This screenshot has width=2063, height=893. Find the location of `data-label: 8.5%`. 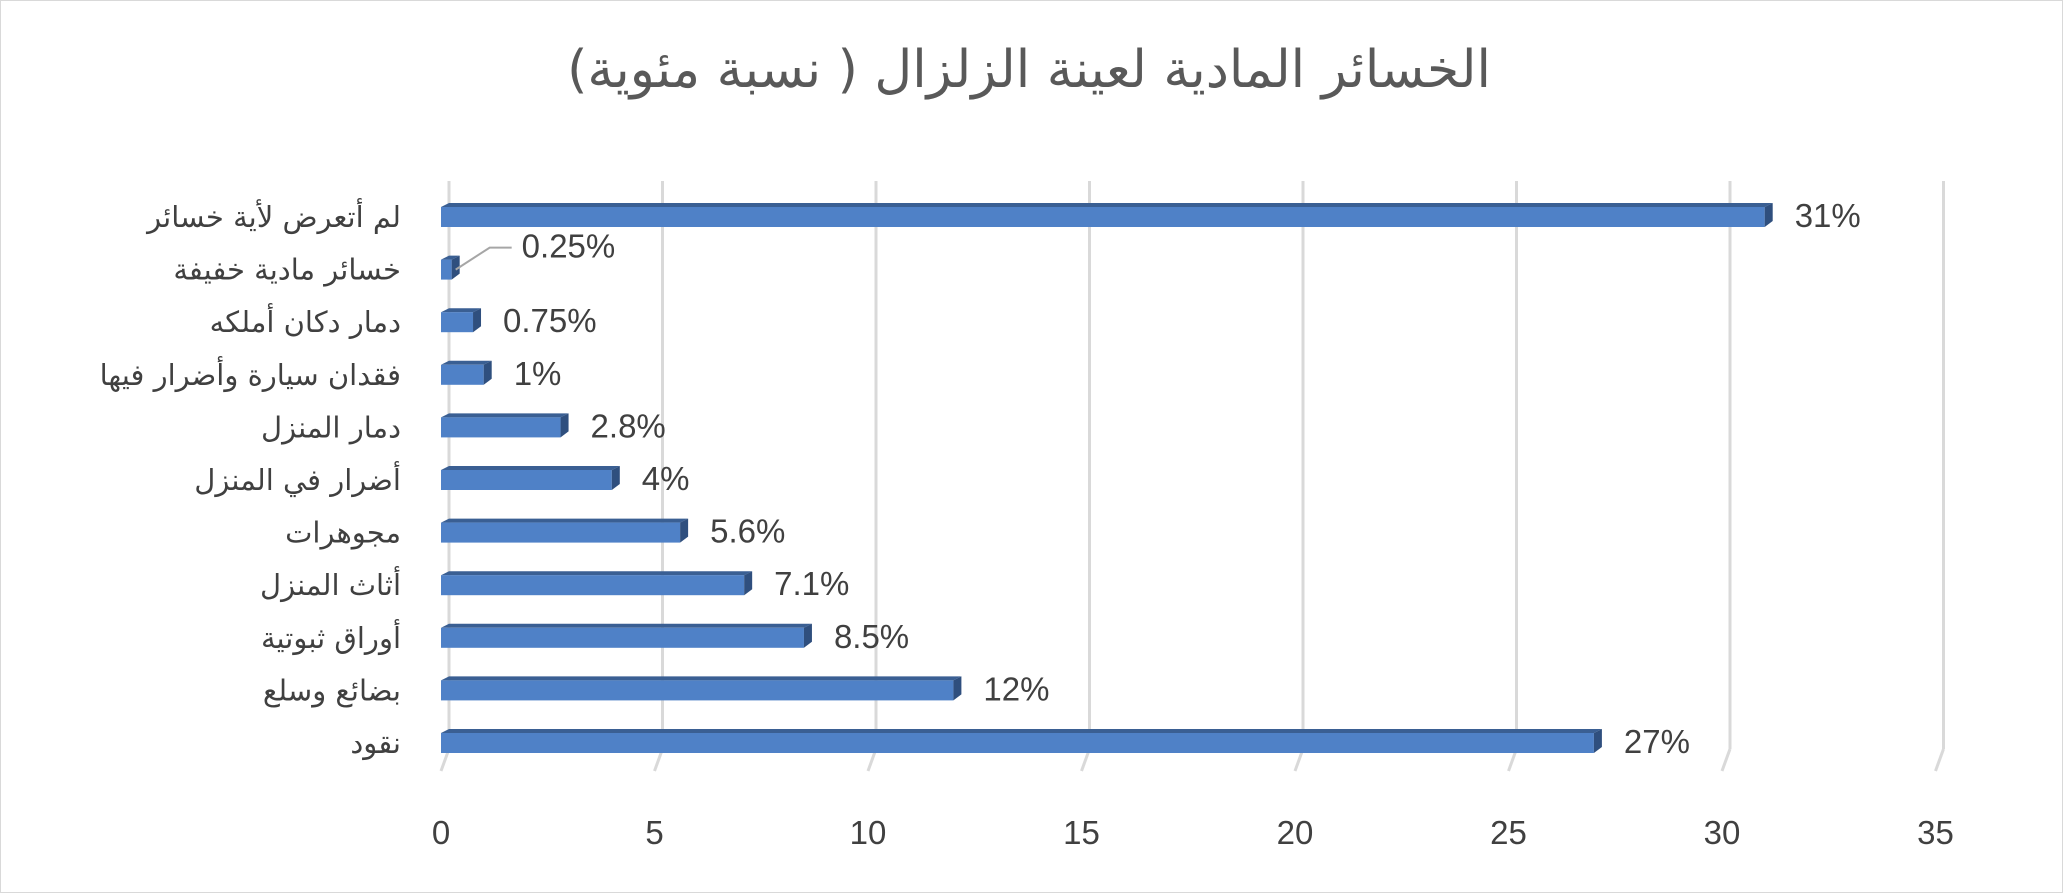

data-label: 8.5% is located at coordinates (871, 636).